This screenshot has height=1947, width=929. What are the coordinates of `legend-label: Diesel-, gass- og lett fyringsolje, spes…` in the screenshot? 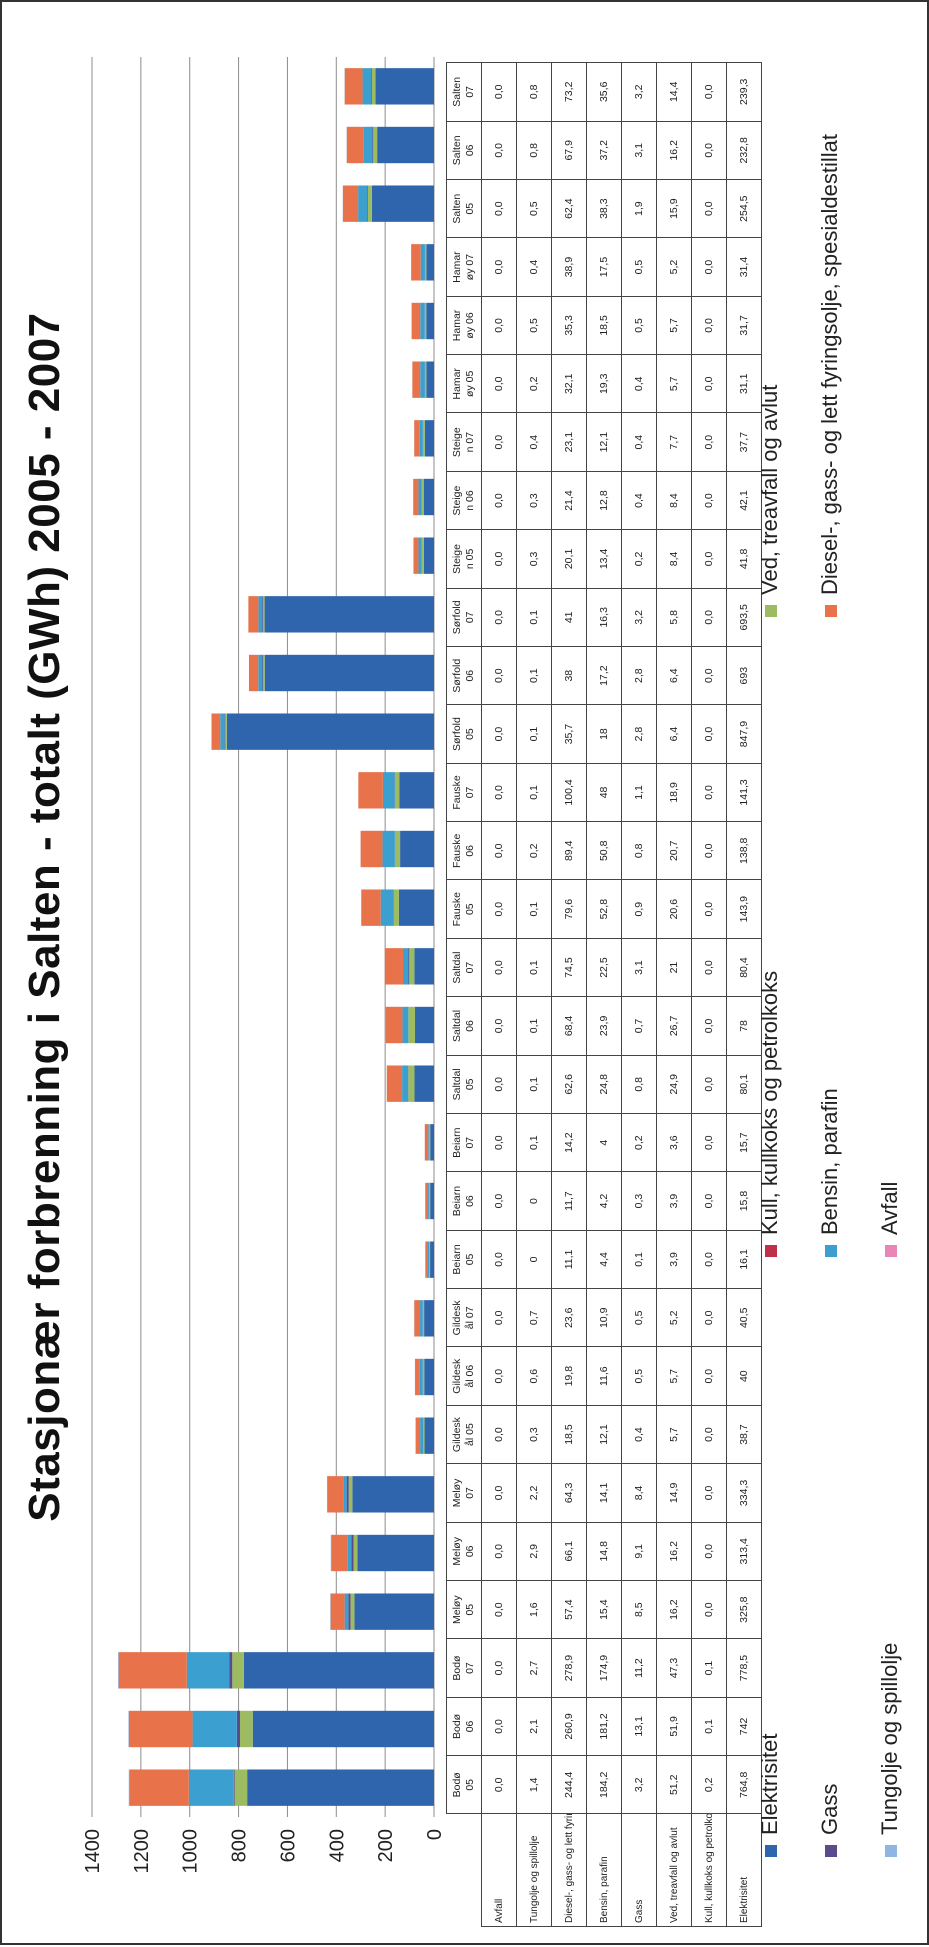 It's located at (829, 364).